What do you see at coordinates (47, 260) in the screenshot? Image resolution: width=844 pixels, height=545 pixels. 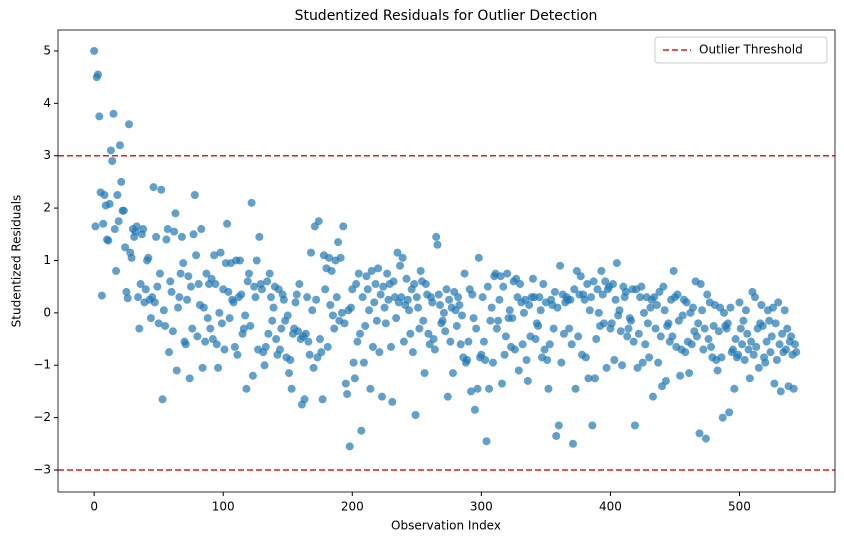 I see `y-tick-label: 1` at bounding box center [47, 260].